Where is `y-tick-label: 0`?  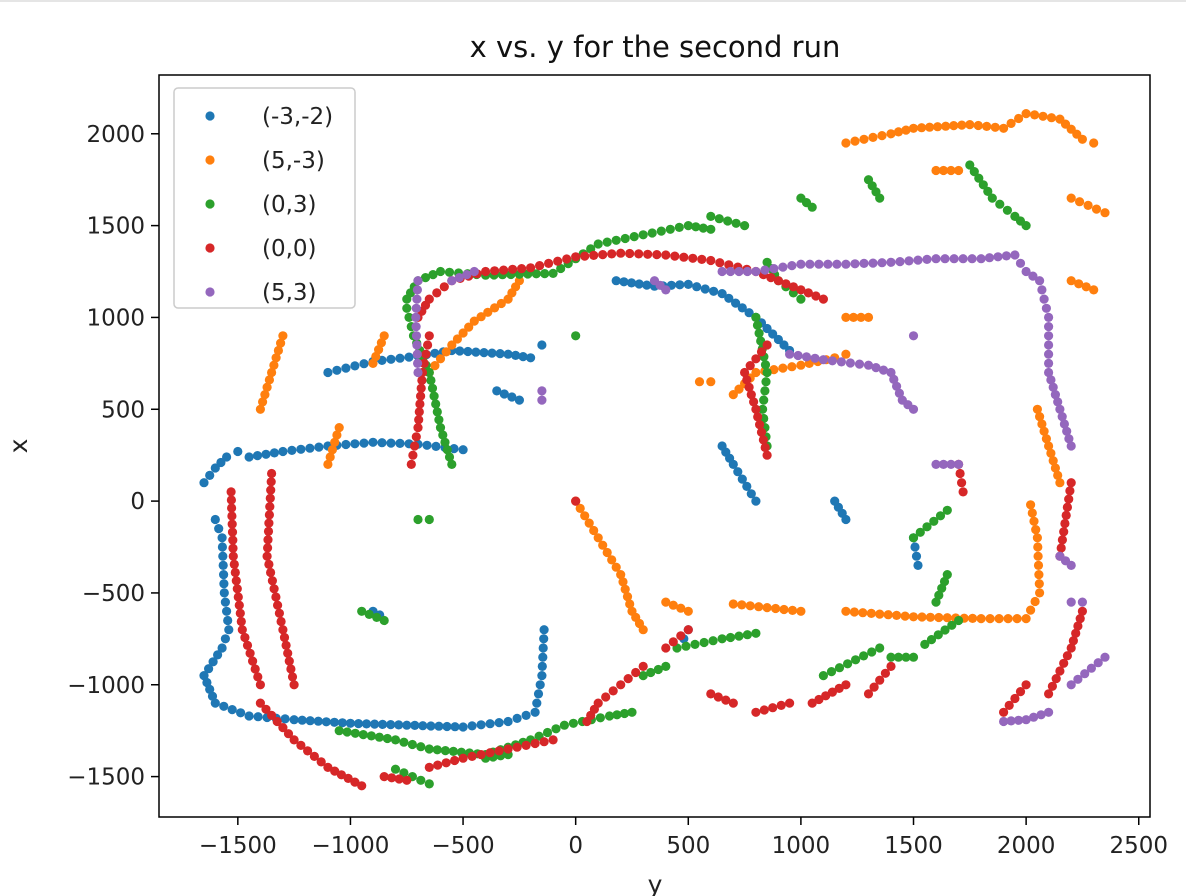 y-tick-label: 0 is located at coordinates (137, 502).